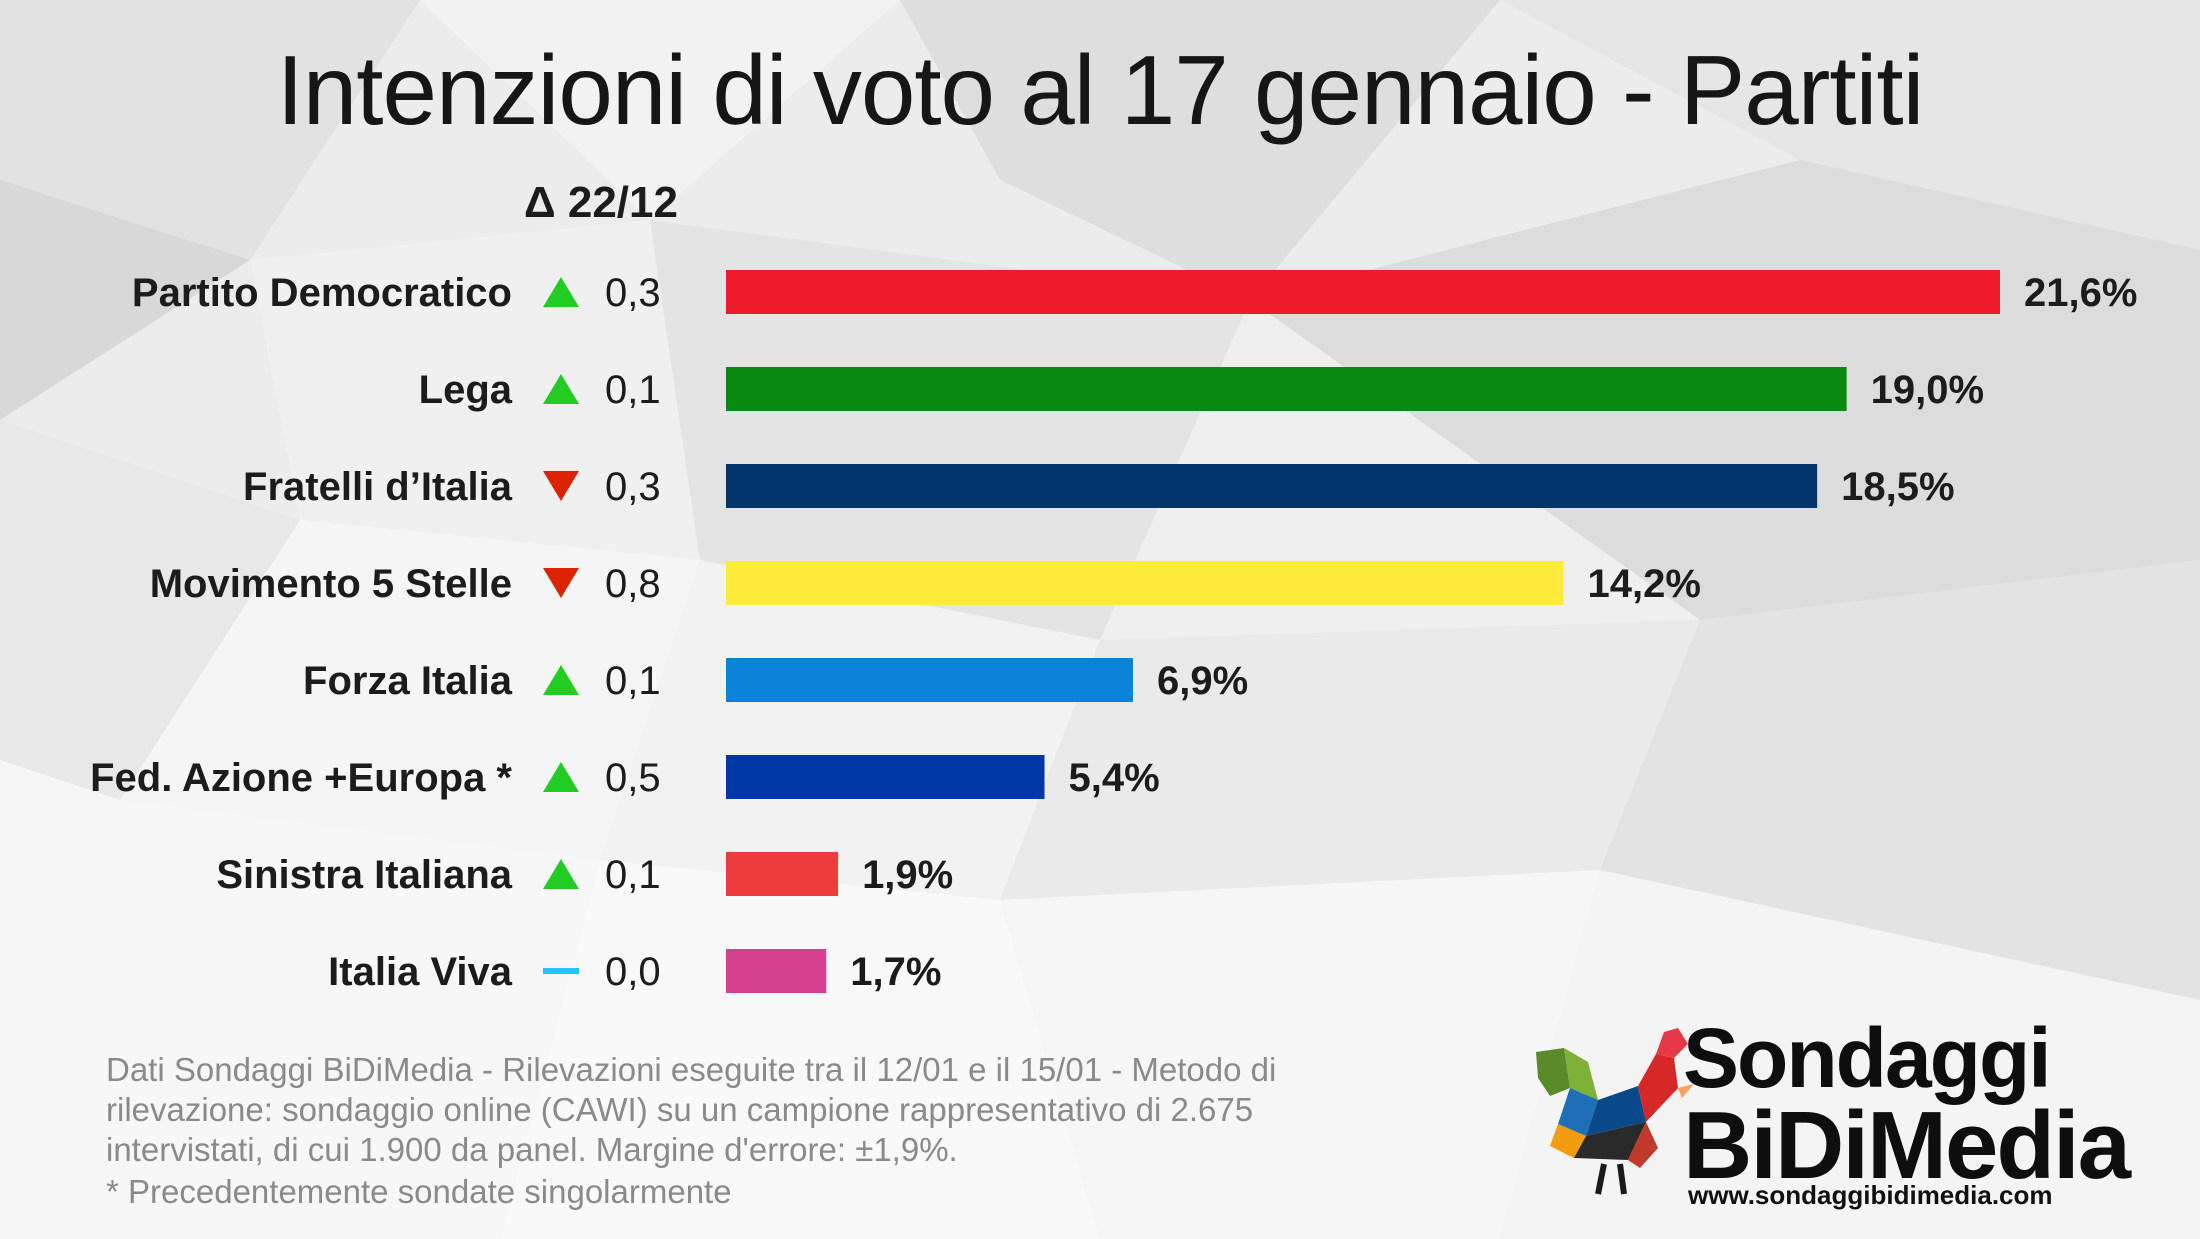  I want to click on logo-wordmark: Sondaggi BiDiMedia, so click(1907, 1105).